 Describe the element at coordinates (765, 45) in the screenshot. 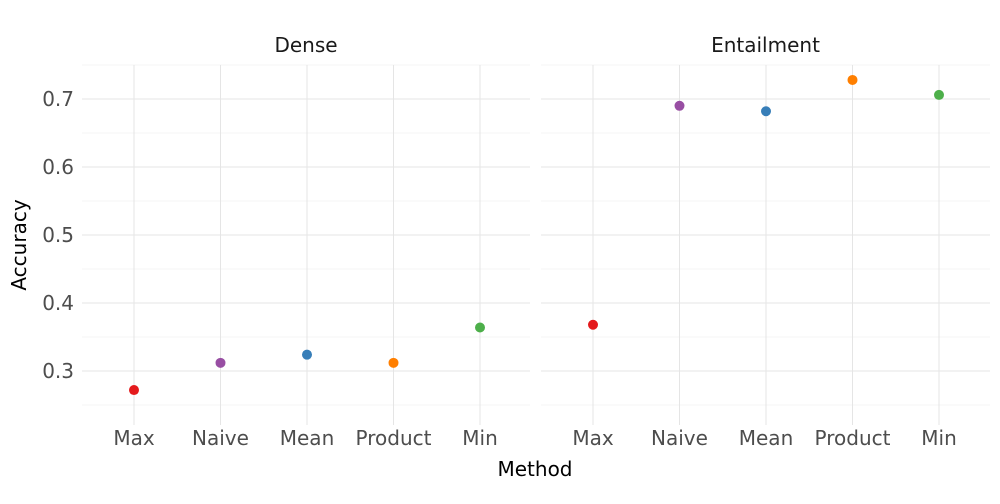

I see `facet-title: Entailment` at that location.